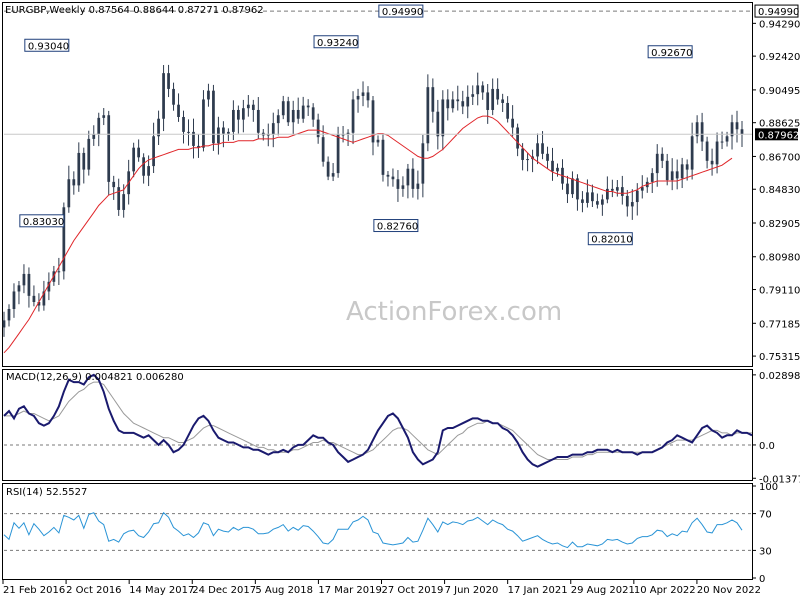  What do you see at coordinates (401, 134) in the screenshot?
I see `current-price-marker: 0.87962` at bounding box center [401, 134].